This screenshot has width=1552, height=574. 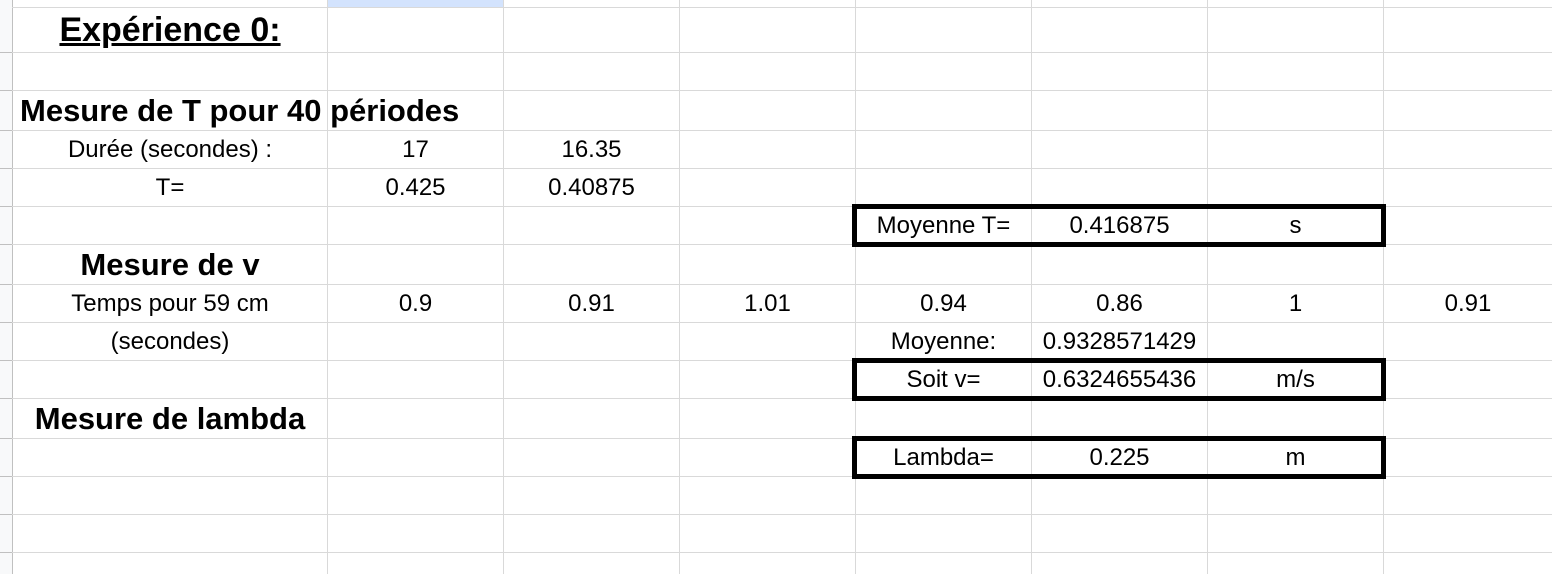 What do you see at coordinates (170, 149) in the screenshot?
I see `duration-label: Durée (secondes) :` at bounding box center [170, 149].